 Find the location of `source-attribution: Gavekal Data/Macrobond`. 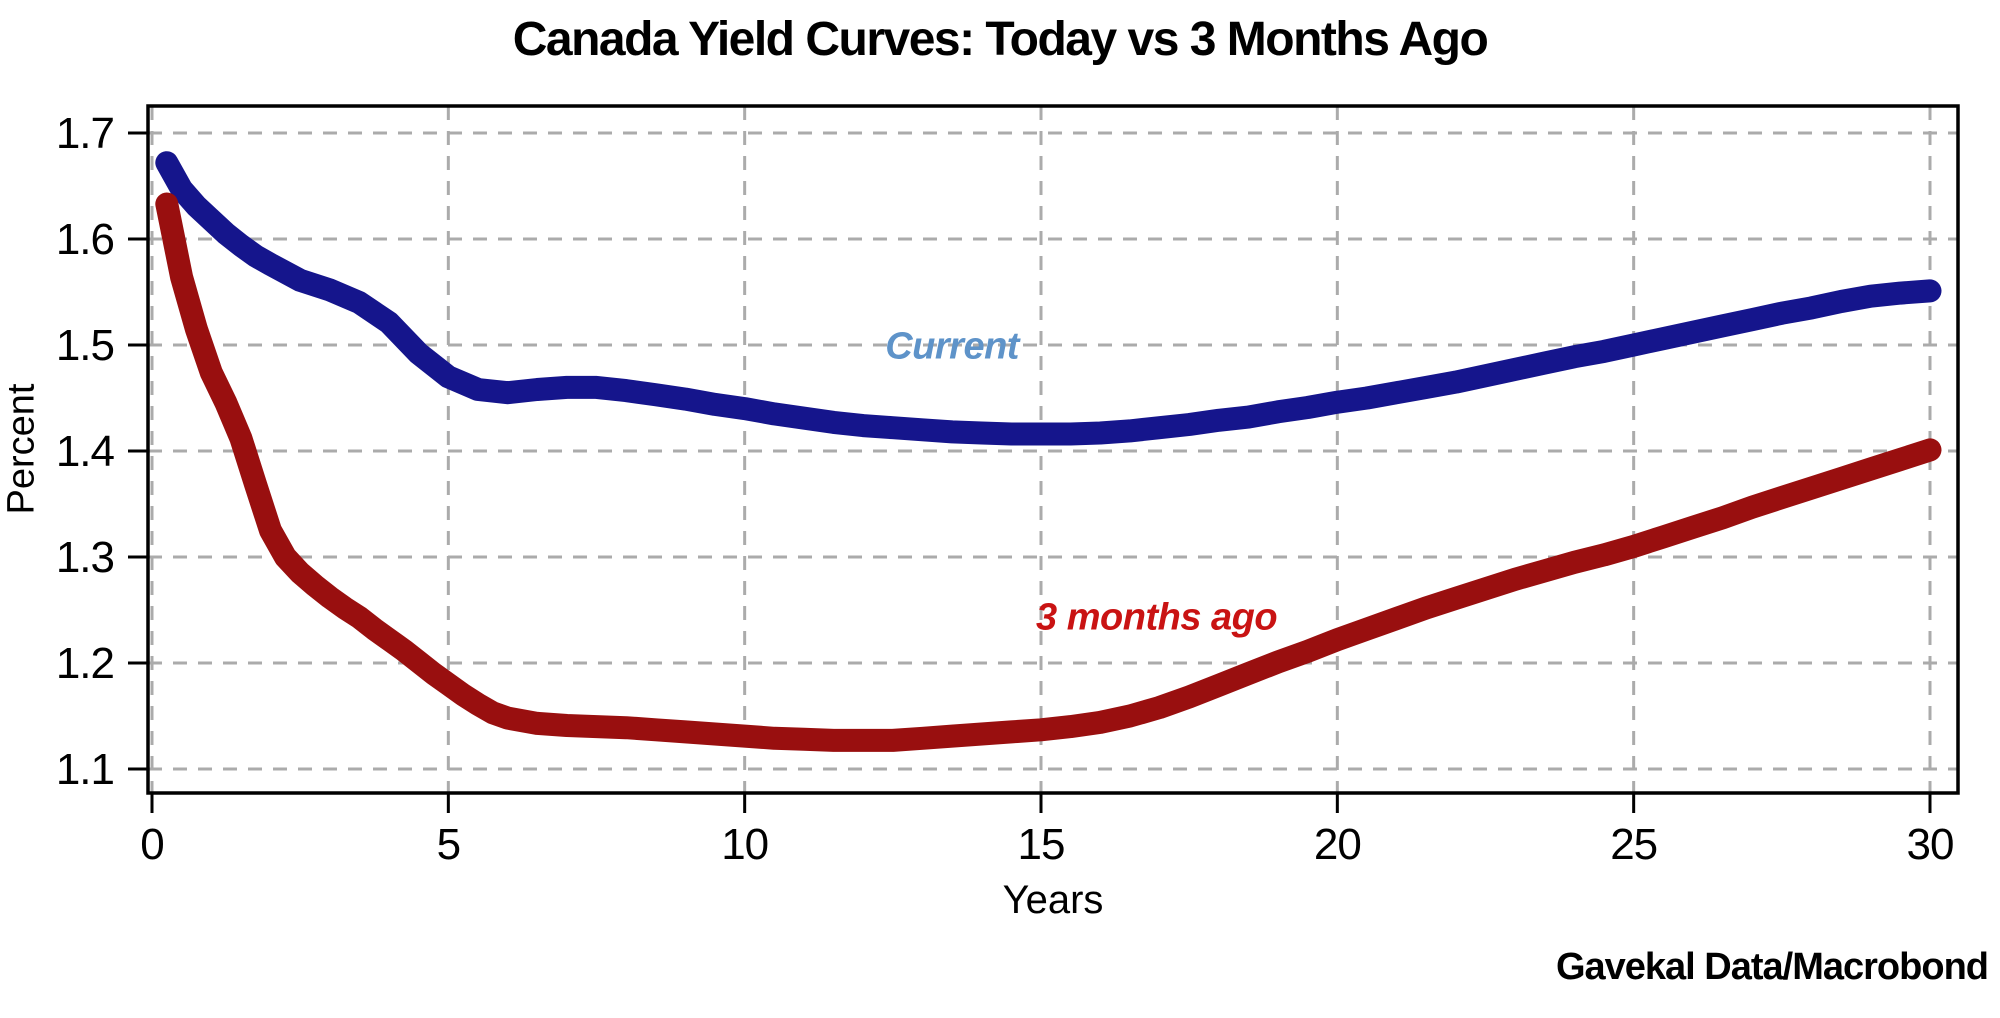

source-attribution: Gavekal Data/Macrobond is located at coordinates (1772, 967).